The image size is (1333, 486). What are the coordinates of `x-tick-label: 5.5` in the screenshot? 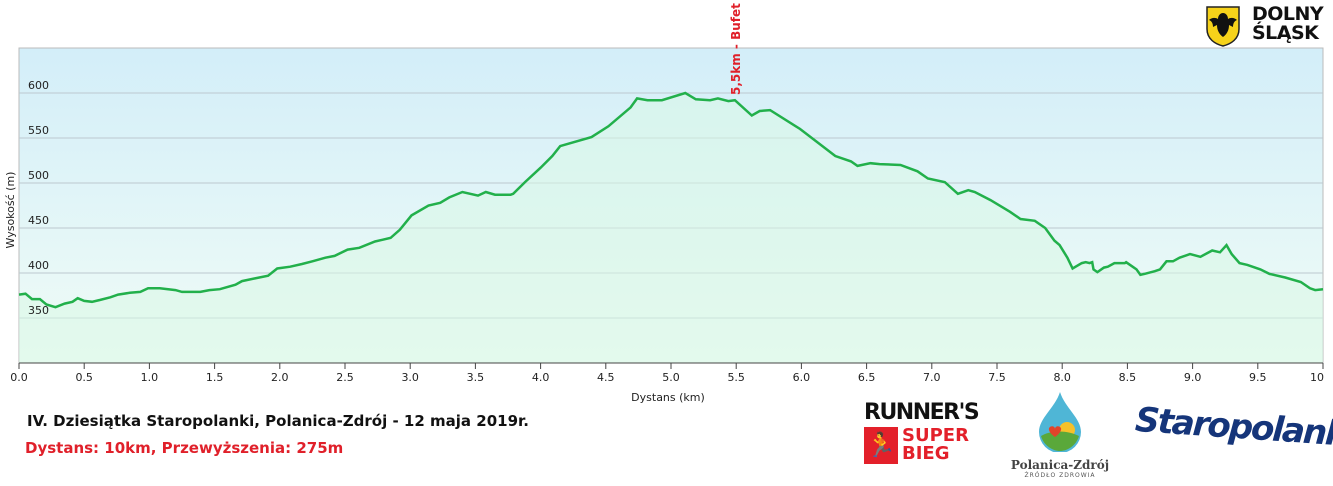 It's located at (736, 377).